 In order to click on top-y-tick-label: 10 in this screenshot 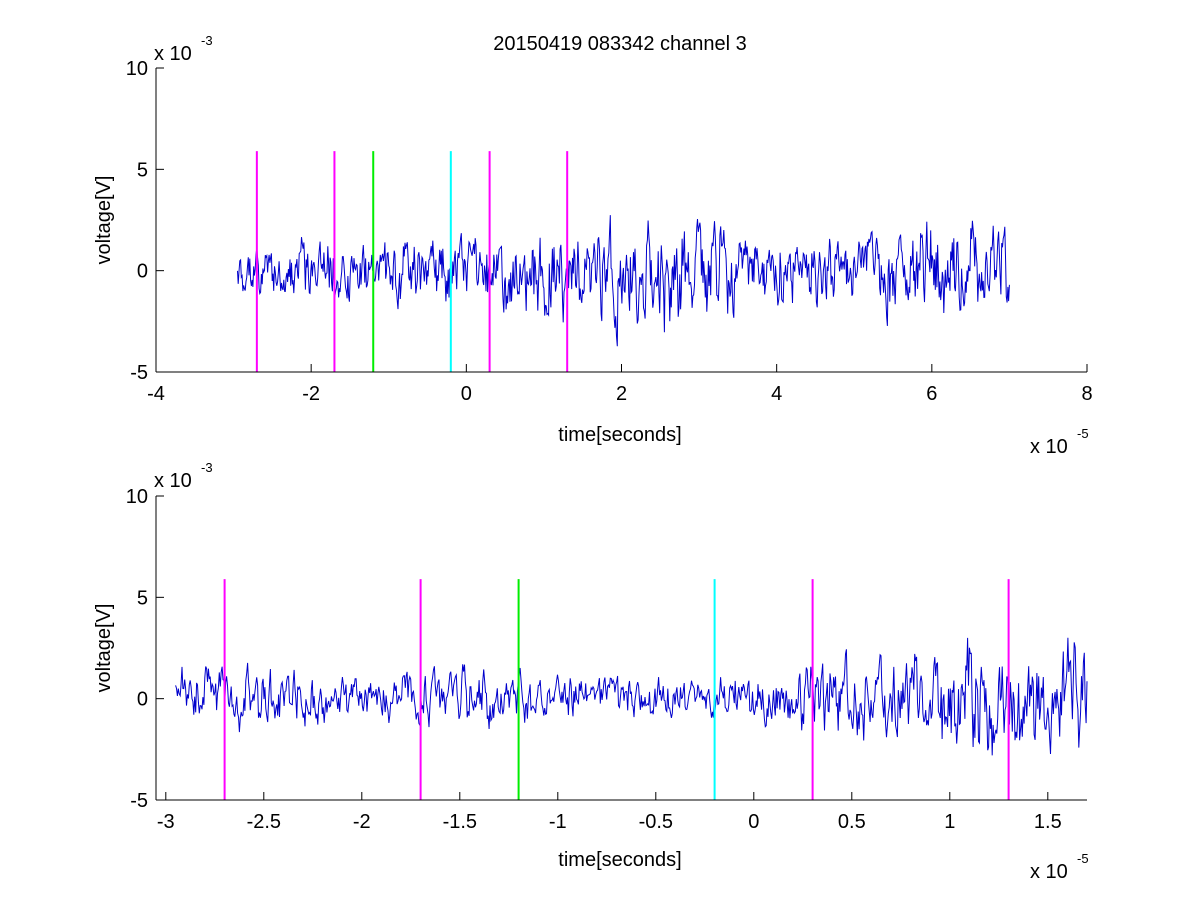, I will do `click(137, 69)`.